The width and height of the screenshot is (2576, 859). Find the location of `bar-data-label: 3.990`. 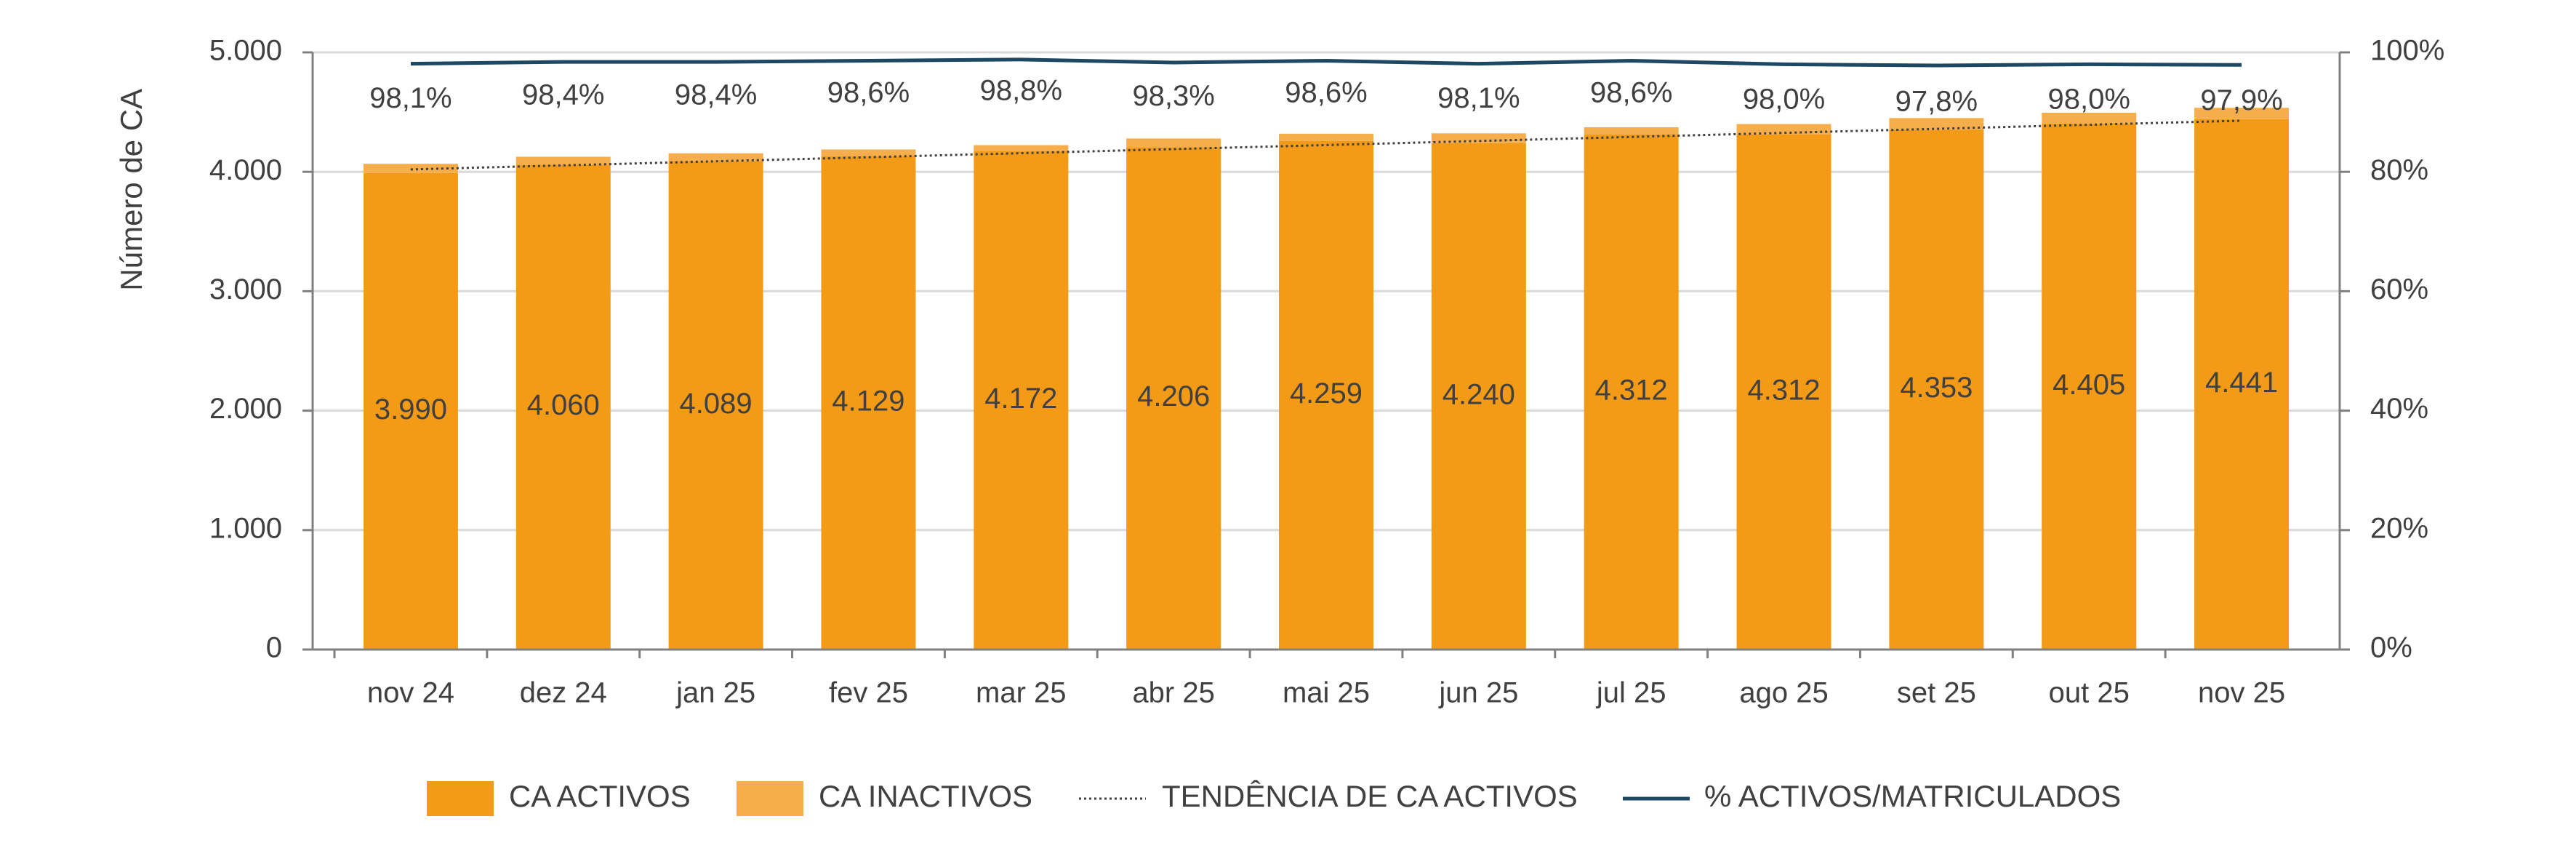

bar-data-label: 3.990 is located at coordinates (411, 409).